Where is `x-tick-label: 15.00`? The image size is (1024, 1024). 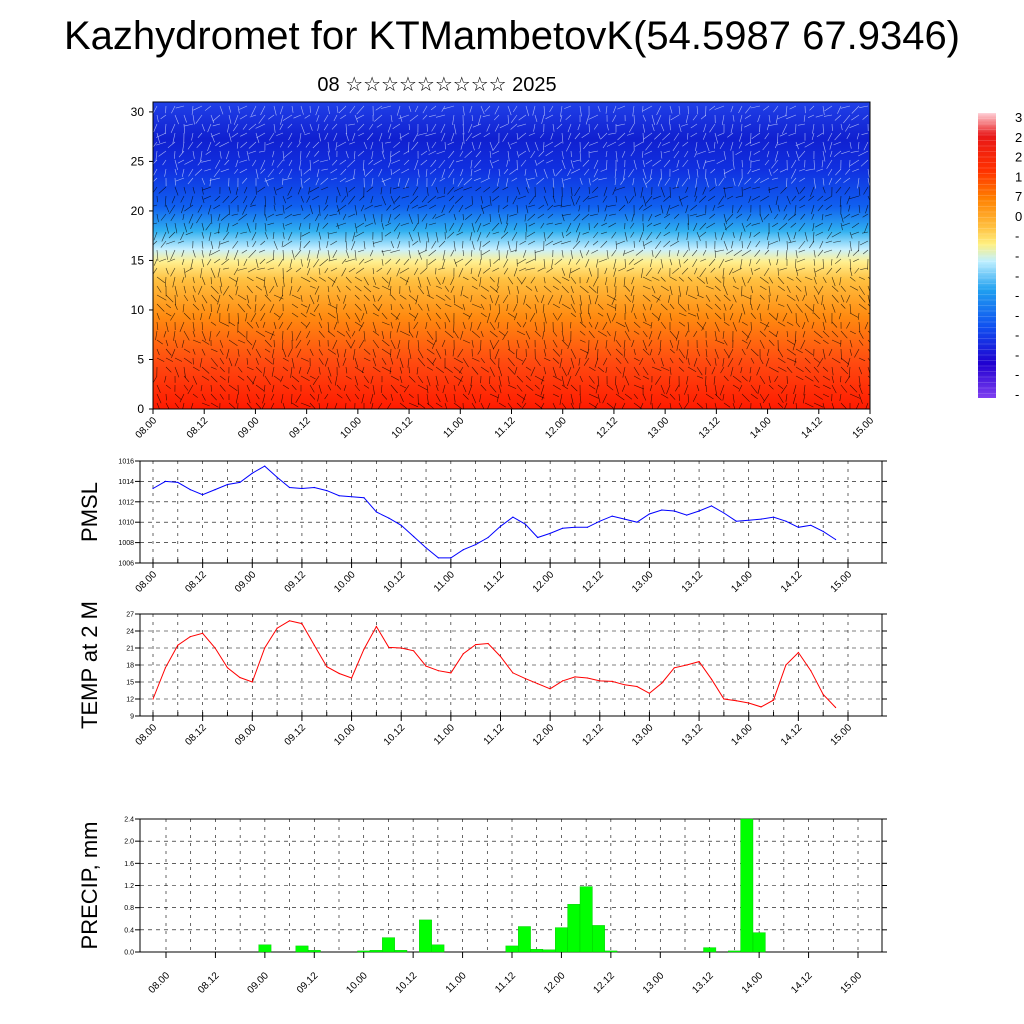 x-tick-label: 15.00 is located at coordinates (842, 582).